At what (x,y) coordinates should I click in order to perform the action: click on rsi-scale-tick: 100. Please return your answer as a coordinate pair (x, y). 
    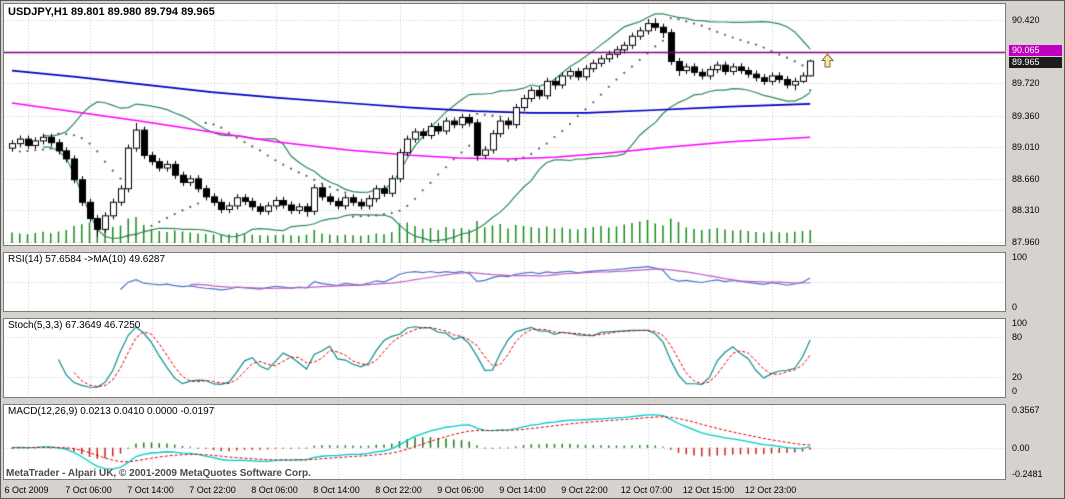
    Looking at the image, I should click on (1020, 257).